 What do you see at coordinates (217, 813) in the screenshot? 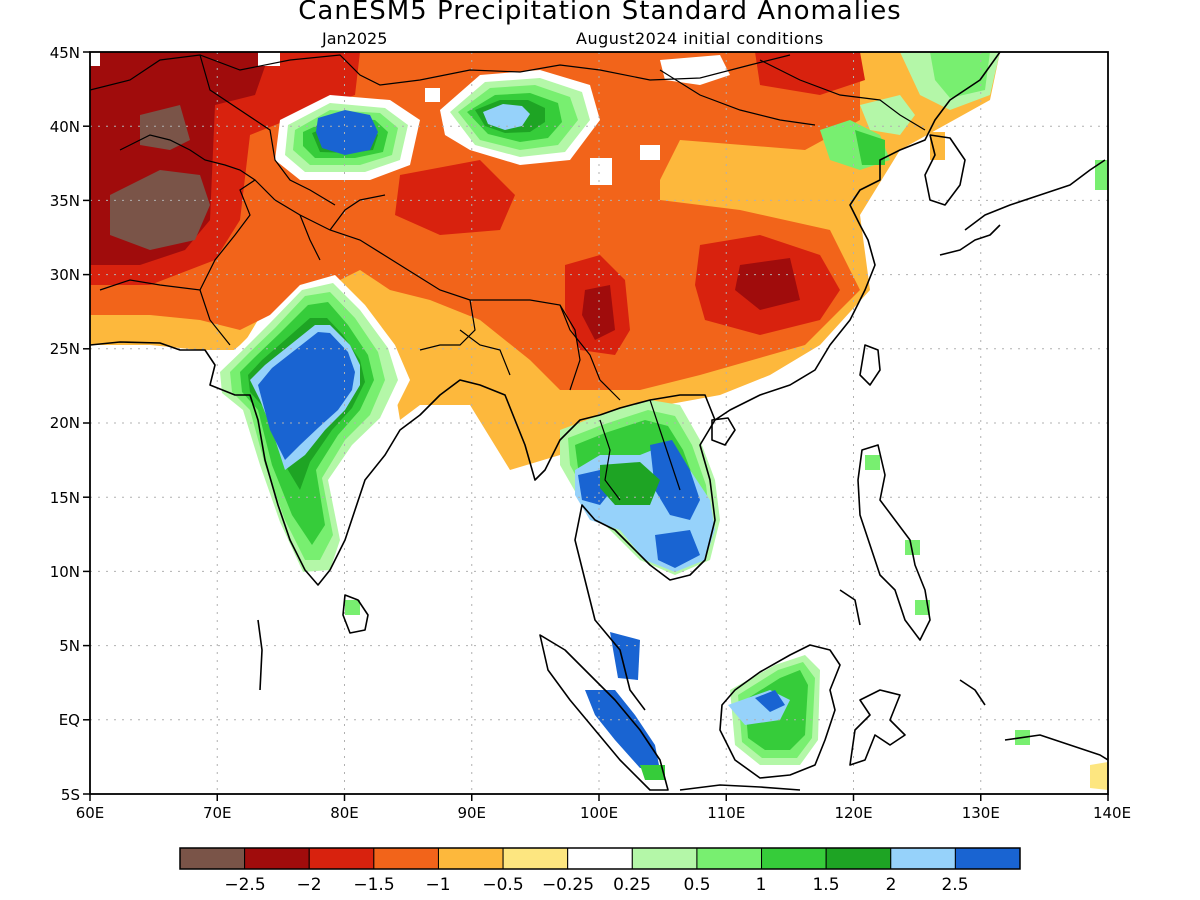
I see `lon-tick-label: 70E` at bounding box center [217, 813].